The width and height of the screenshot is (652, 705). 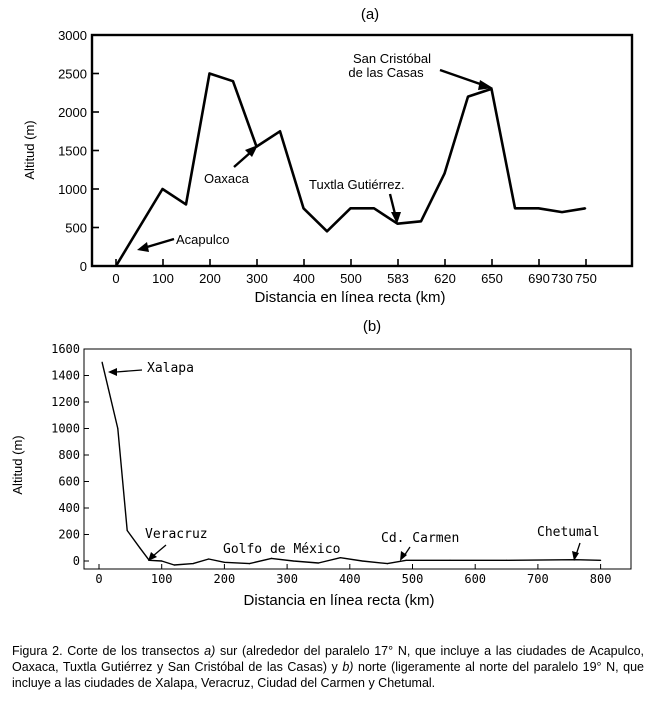 I want to click on y-tick-label: 400, so click(x=69, y=508).